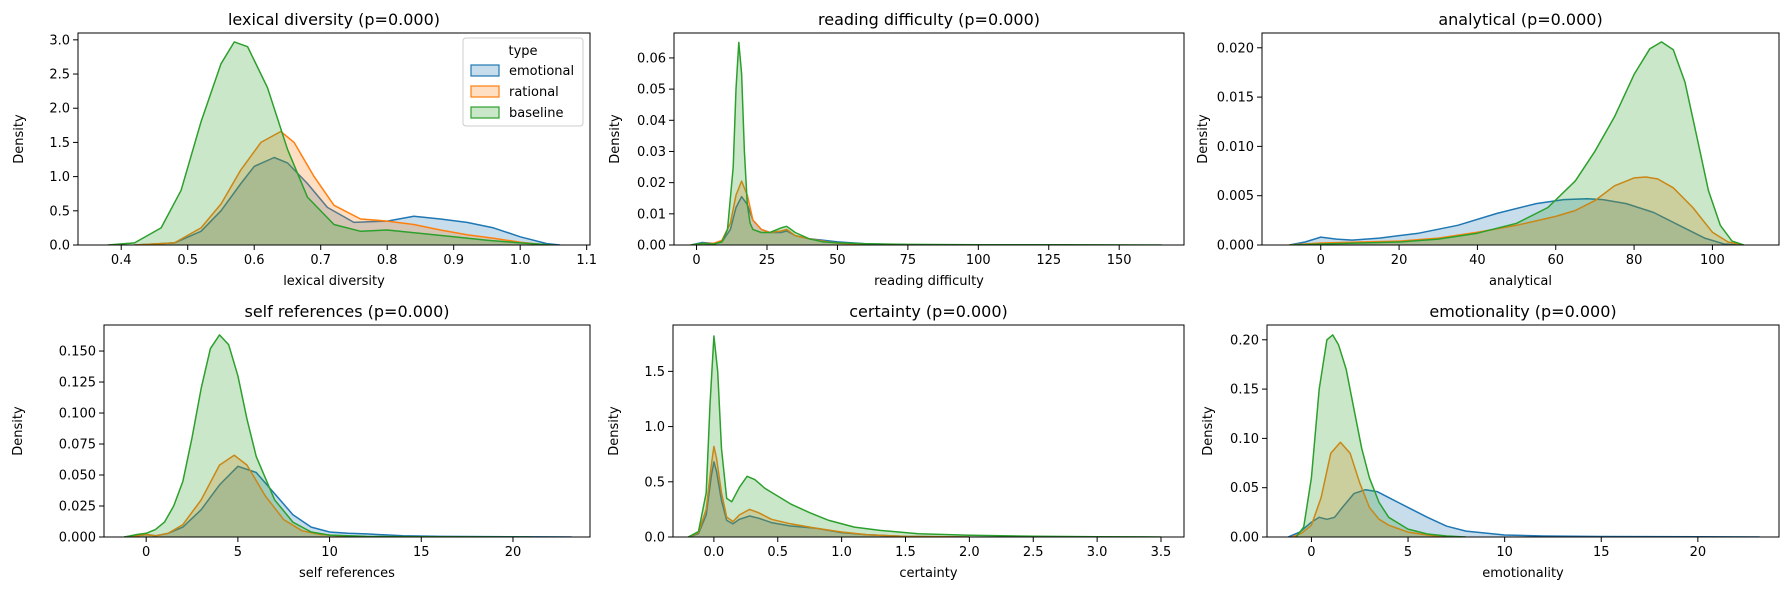 The image size is (1790, 590). I want to click on y-tick-label: 0.15, so click(1244, 390).